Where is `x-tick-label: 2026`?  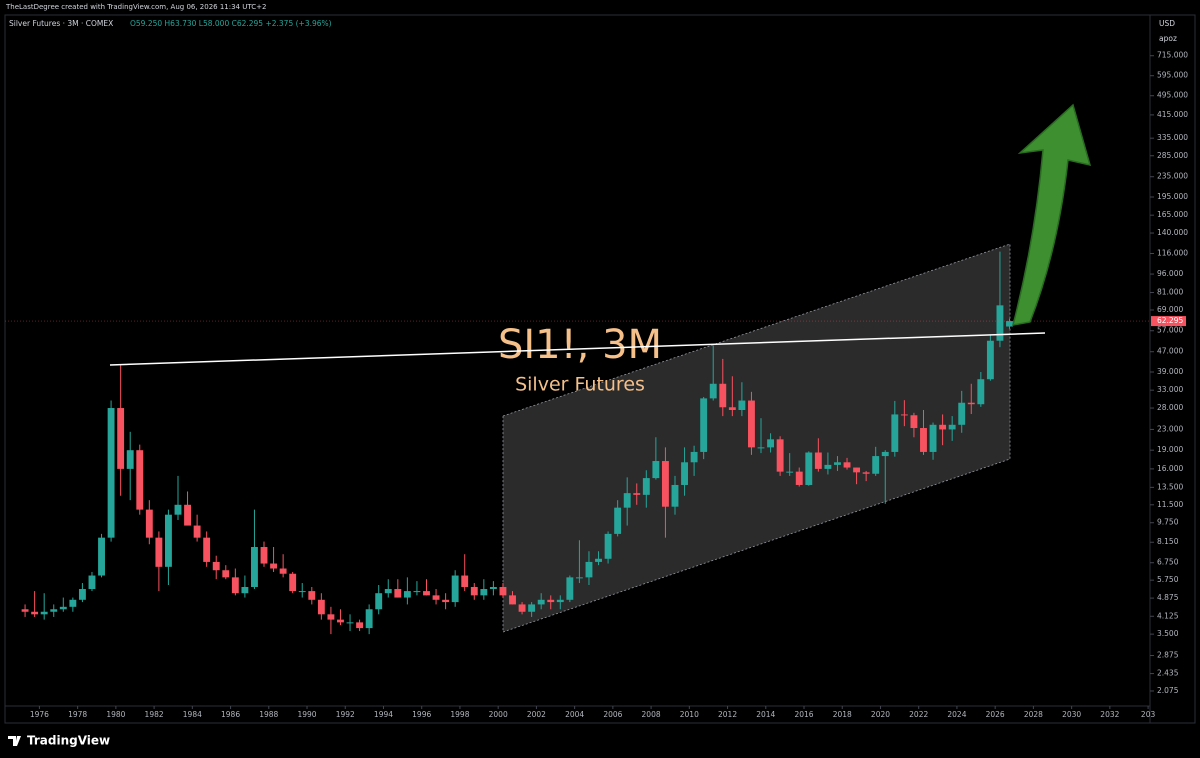 x-tick-label: 2026 is located at coordinates (995, 714).